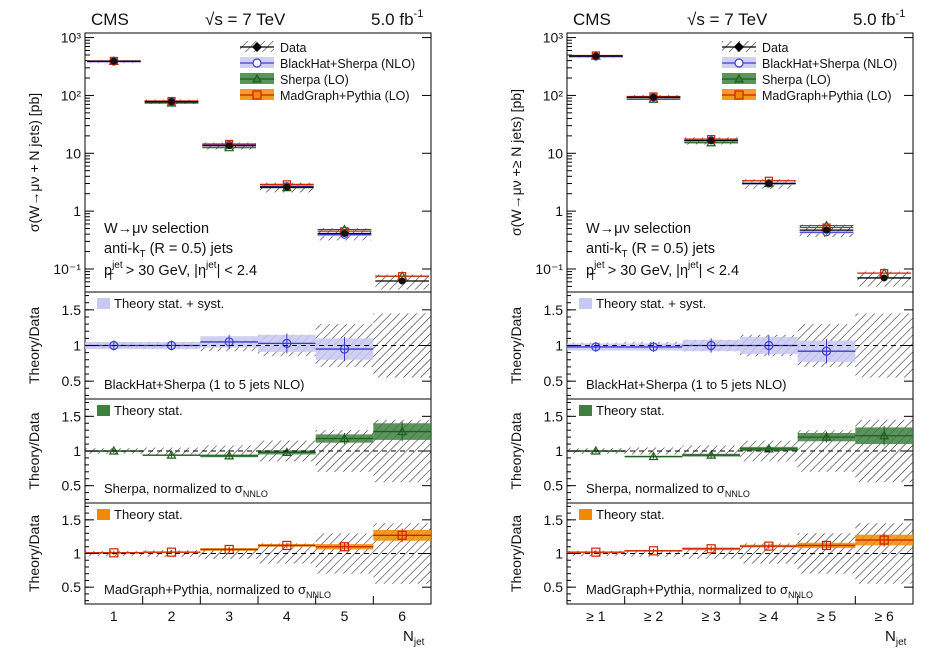 This screenshot has width=936, height=650. What do you see at coordinates (884, 616) in the screenshot?
I see `x-tick-label: ≥ 6` at bounding box center [884, 616].